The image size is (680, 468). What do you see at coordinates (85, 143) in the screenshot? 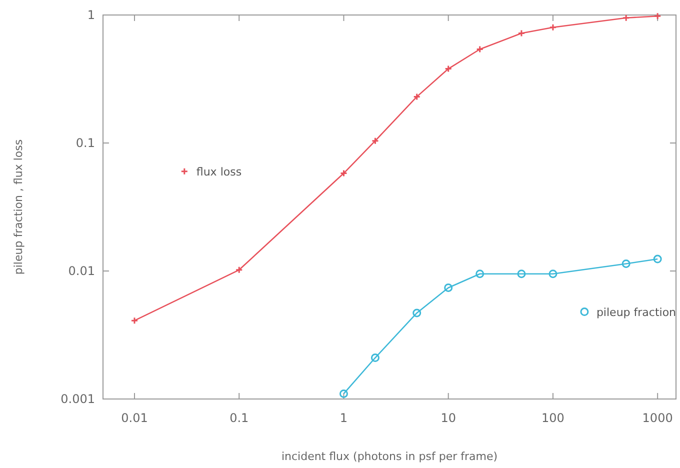
I see `y-tick-label: 0.1` at bounding box center [85, 143].